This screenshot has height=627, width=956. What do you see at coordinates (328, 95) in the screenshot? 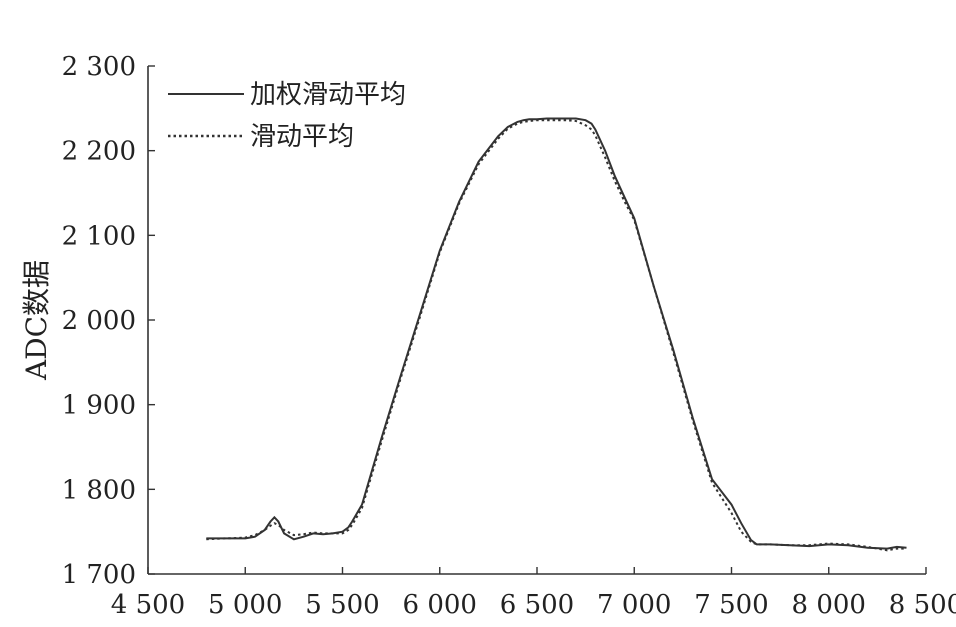
I see `legend-label: 加权滑动平均` at bounding box center [328, 95].